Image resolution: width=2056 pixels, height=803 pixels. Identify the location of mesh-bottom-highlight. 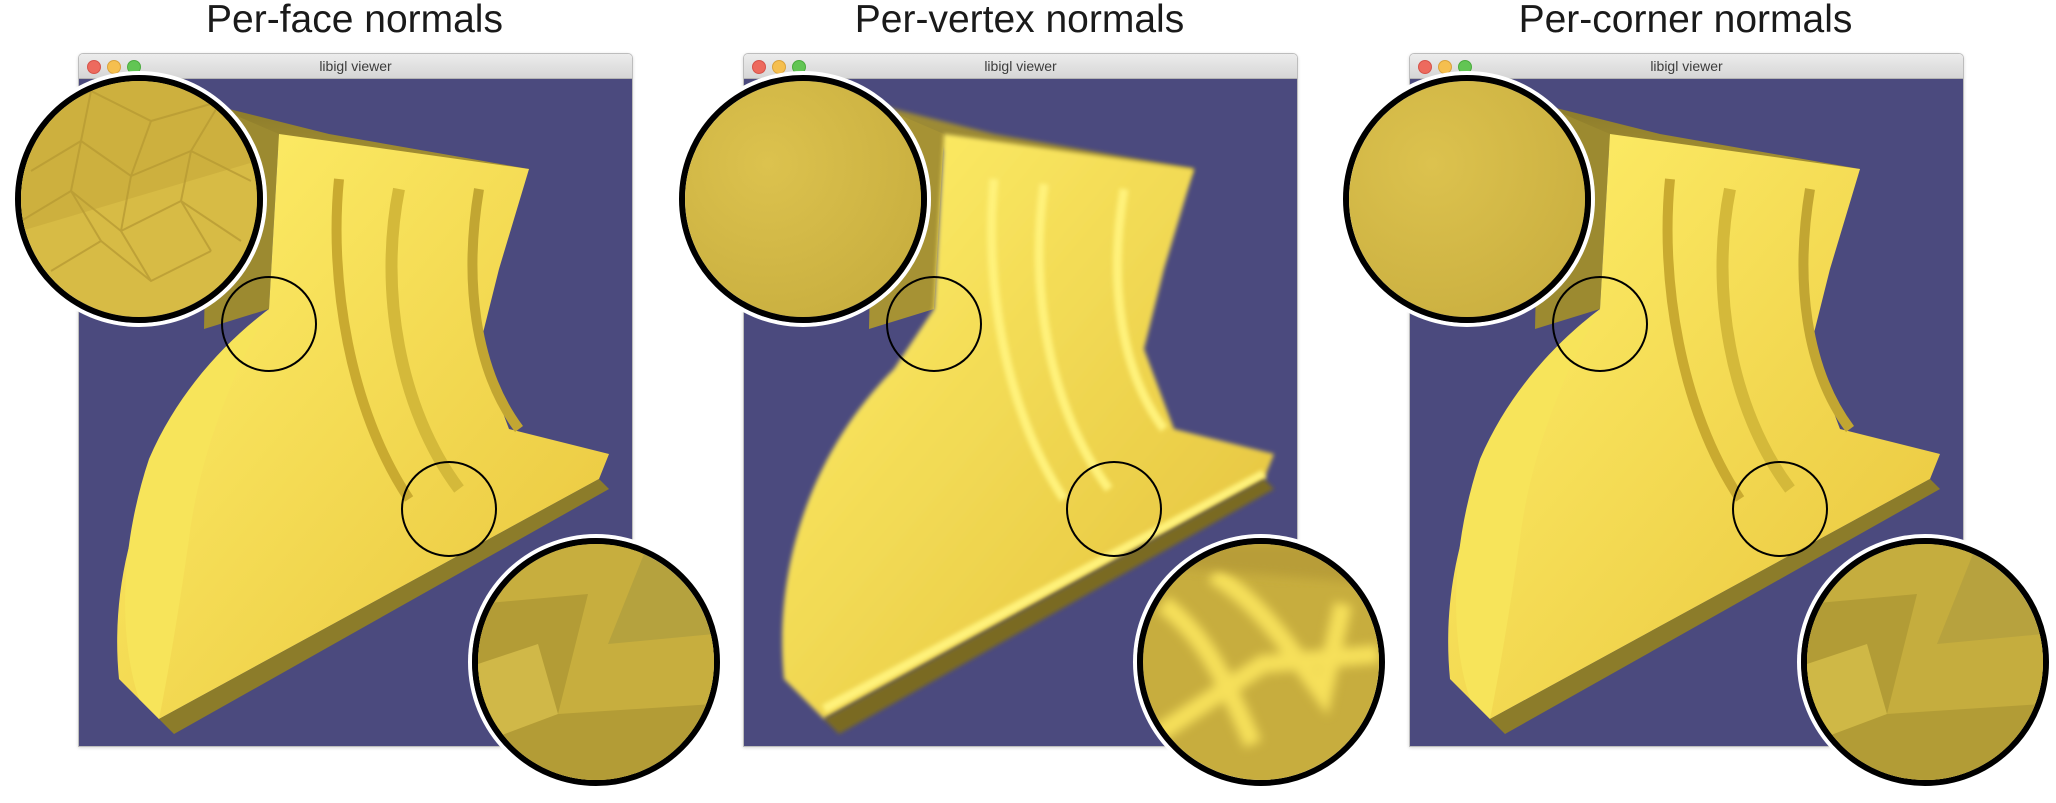
(1044, 591).